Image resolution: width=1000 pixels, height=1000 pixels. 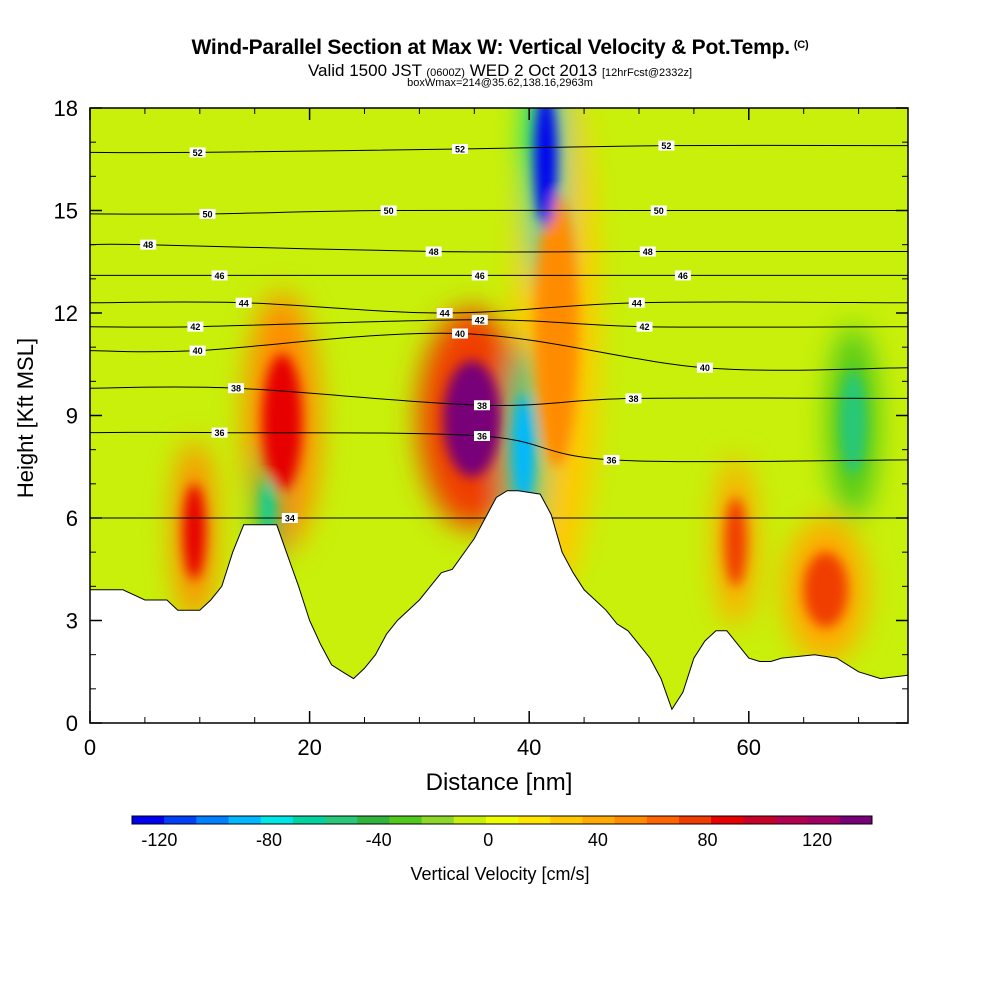 I want to click on svg-text: 50, so click(x=207, y=214).